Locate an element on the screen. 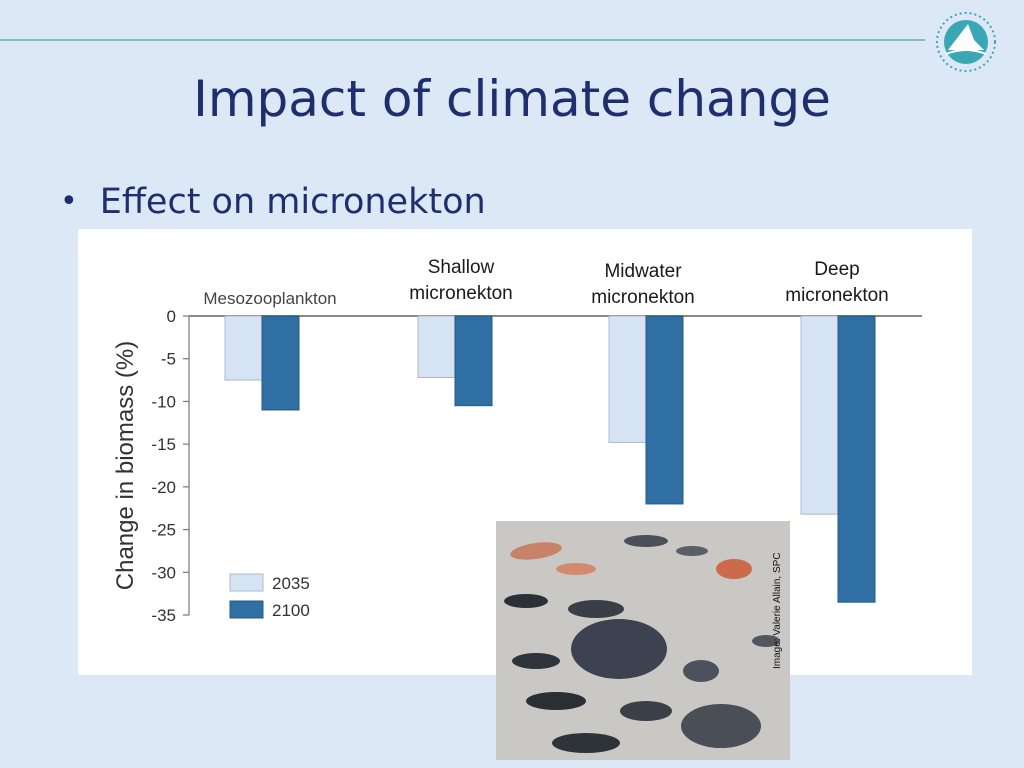 The image size is (1024, 768). spc-logo-icon is located at coordinates (966, 42).